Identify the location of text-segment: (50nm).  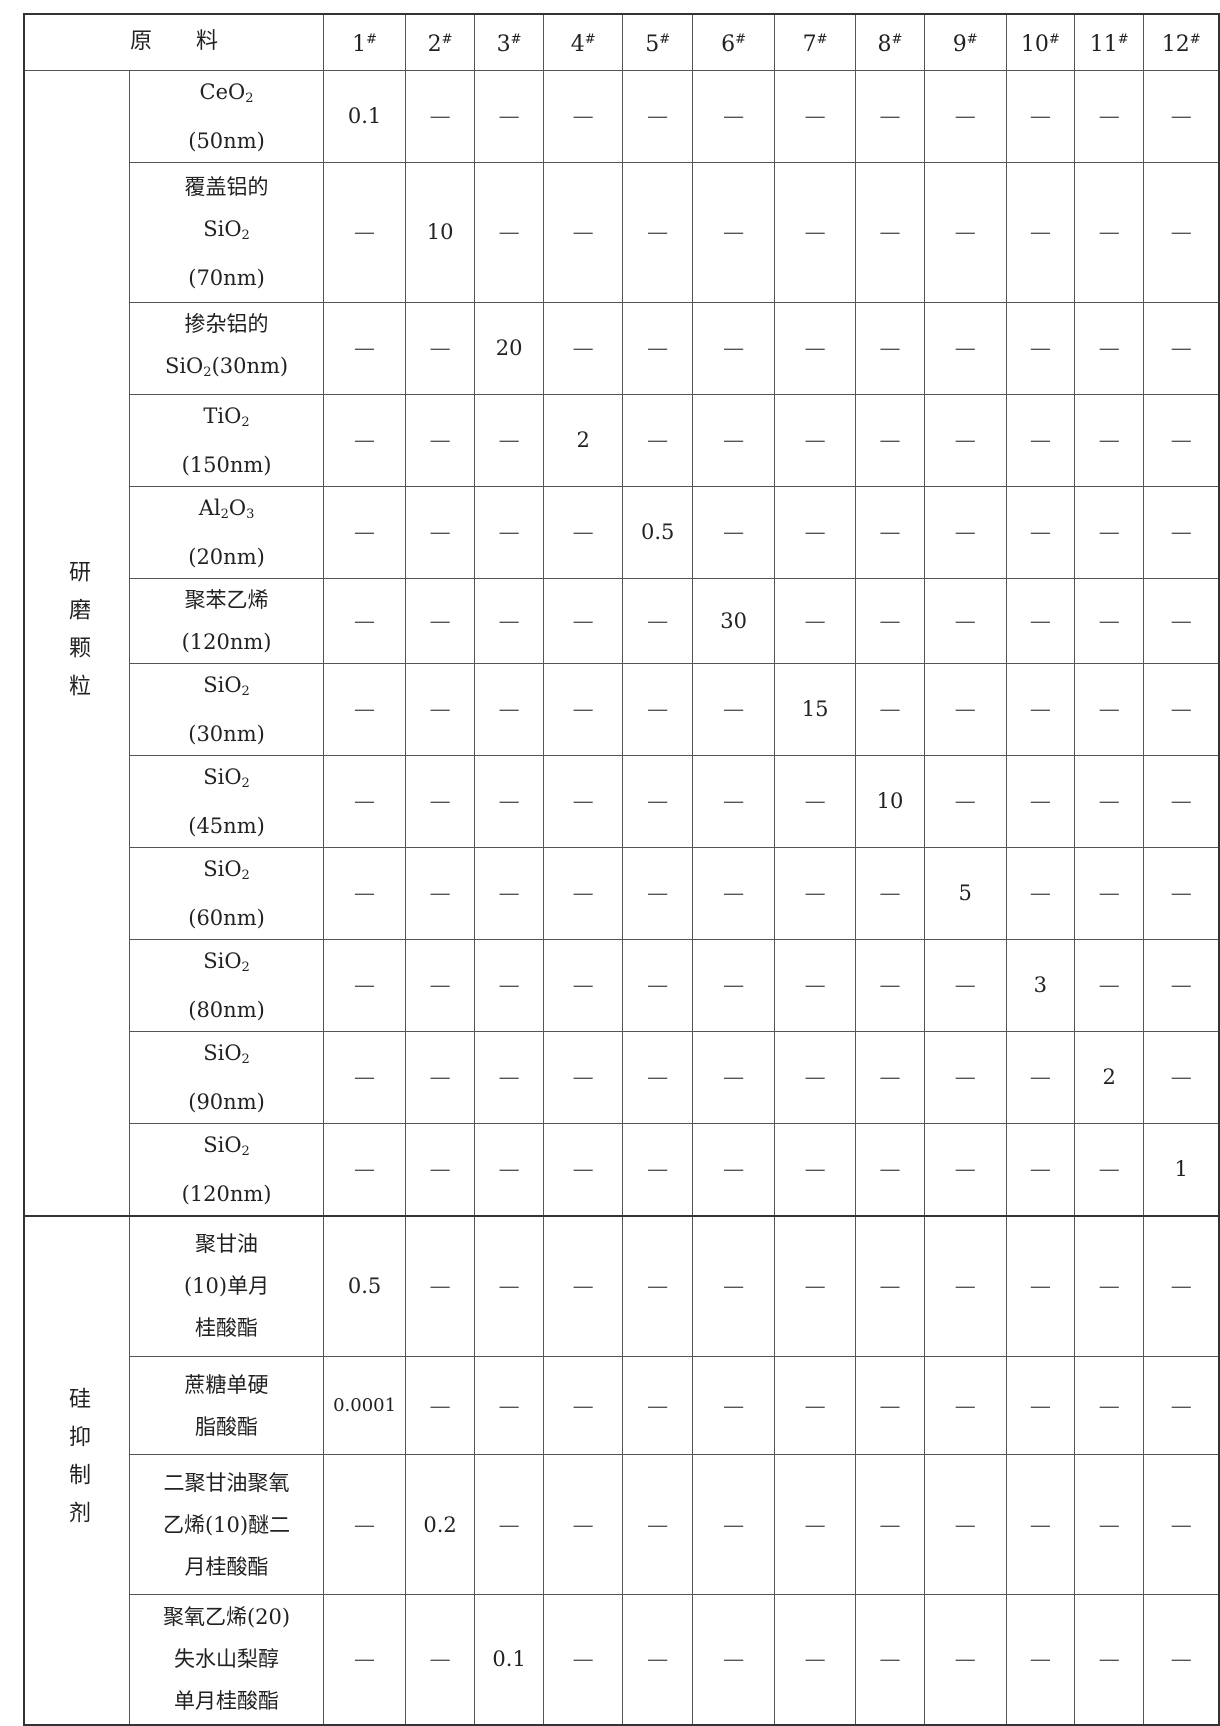
(226, 140).